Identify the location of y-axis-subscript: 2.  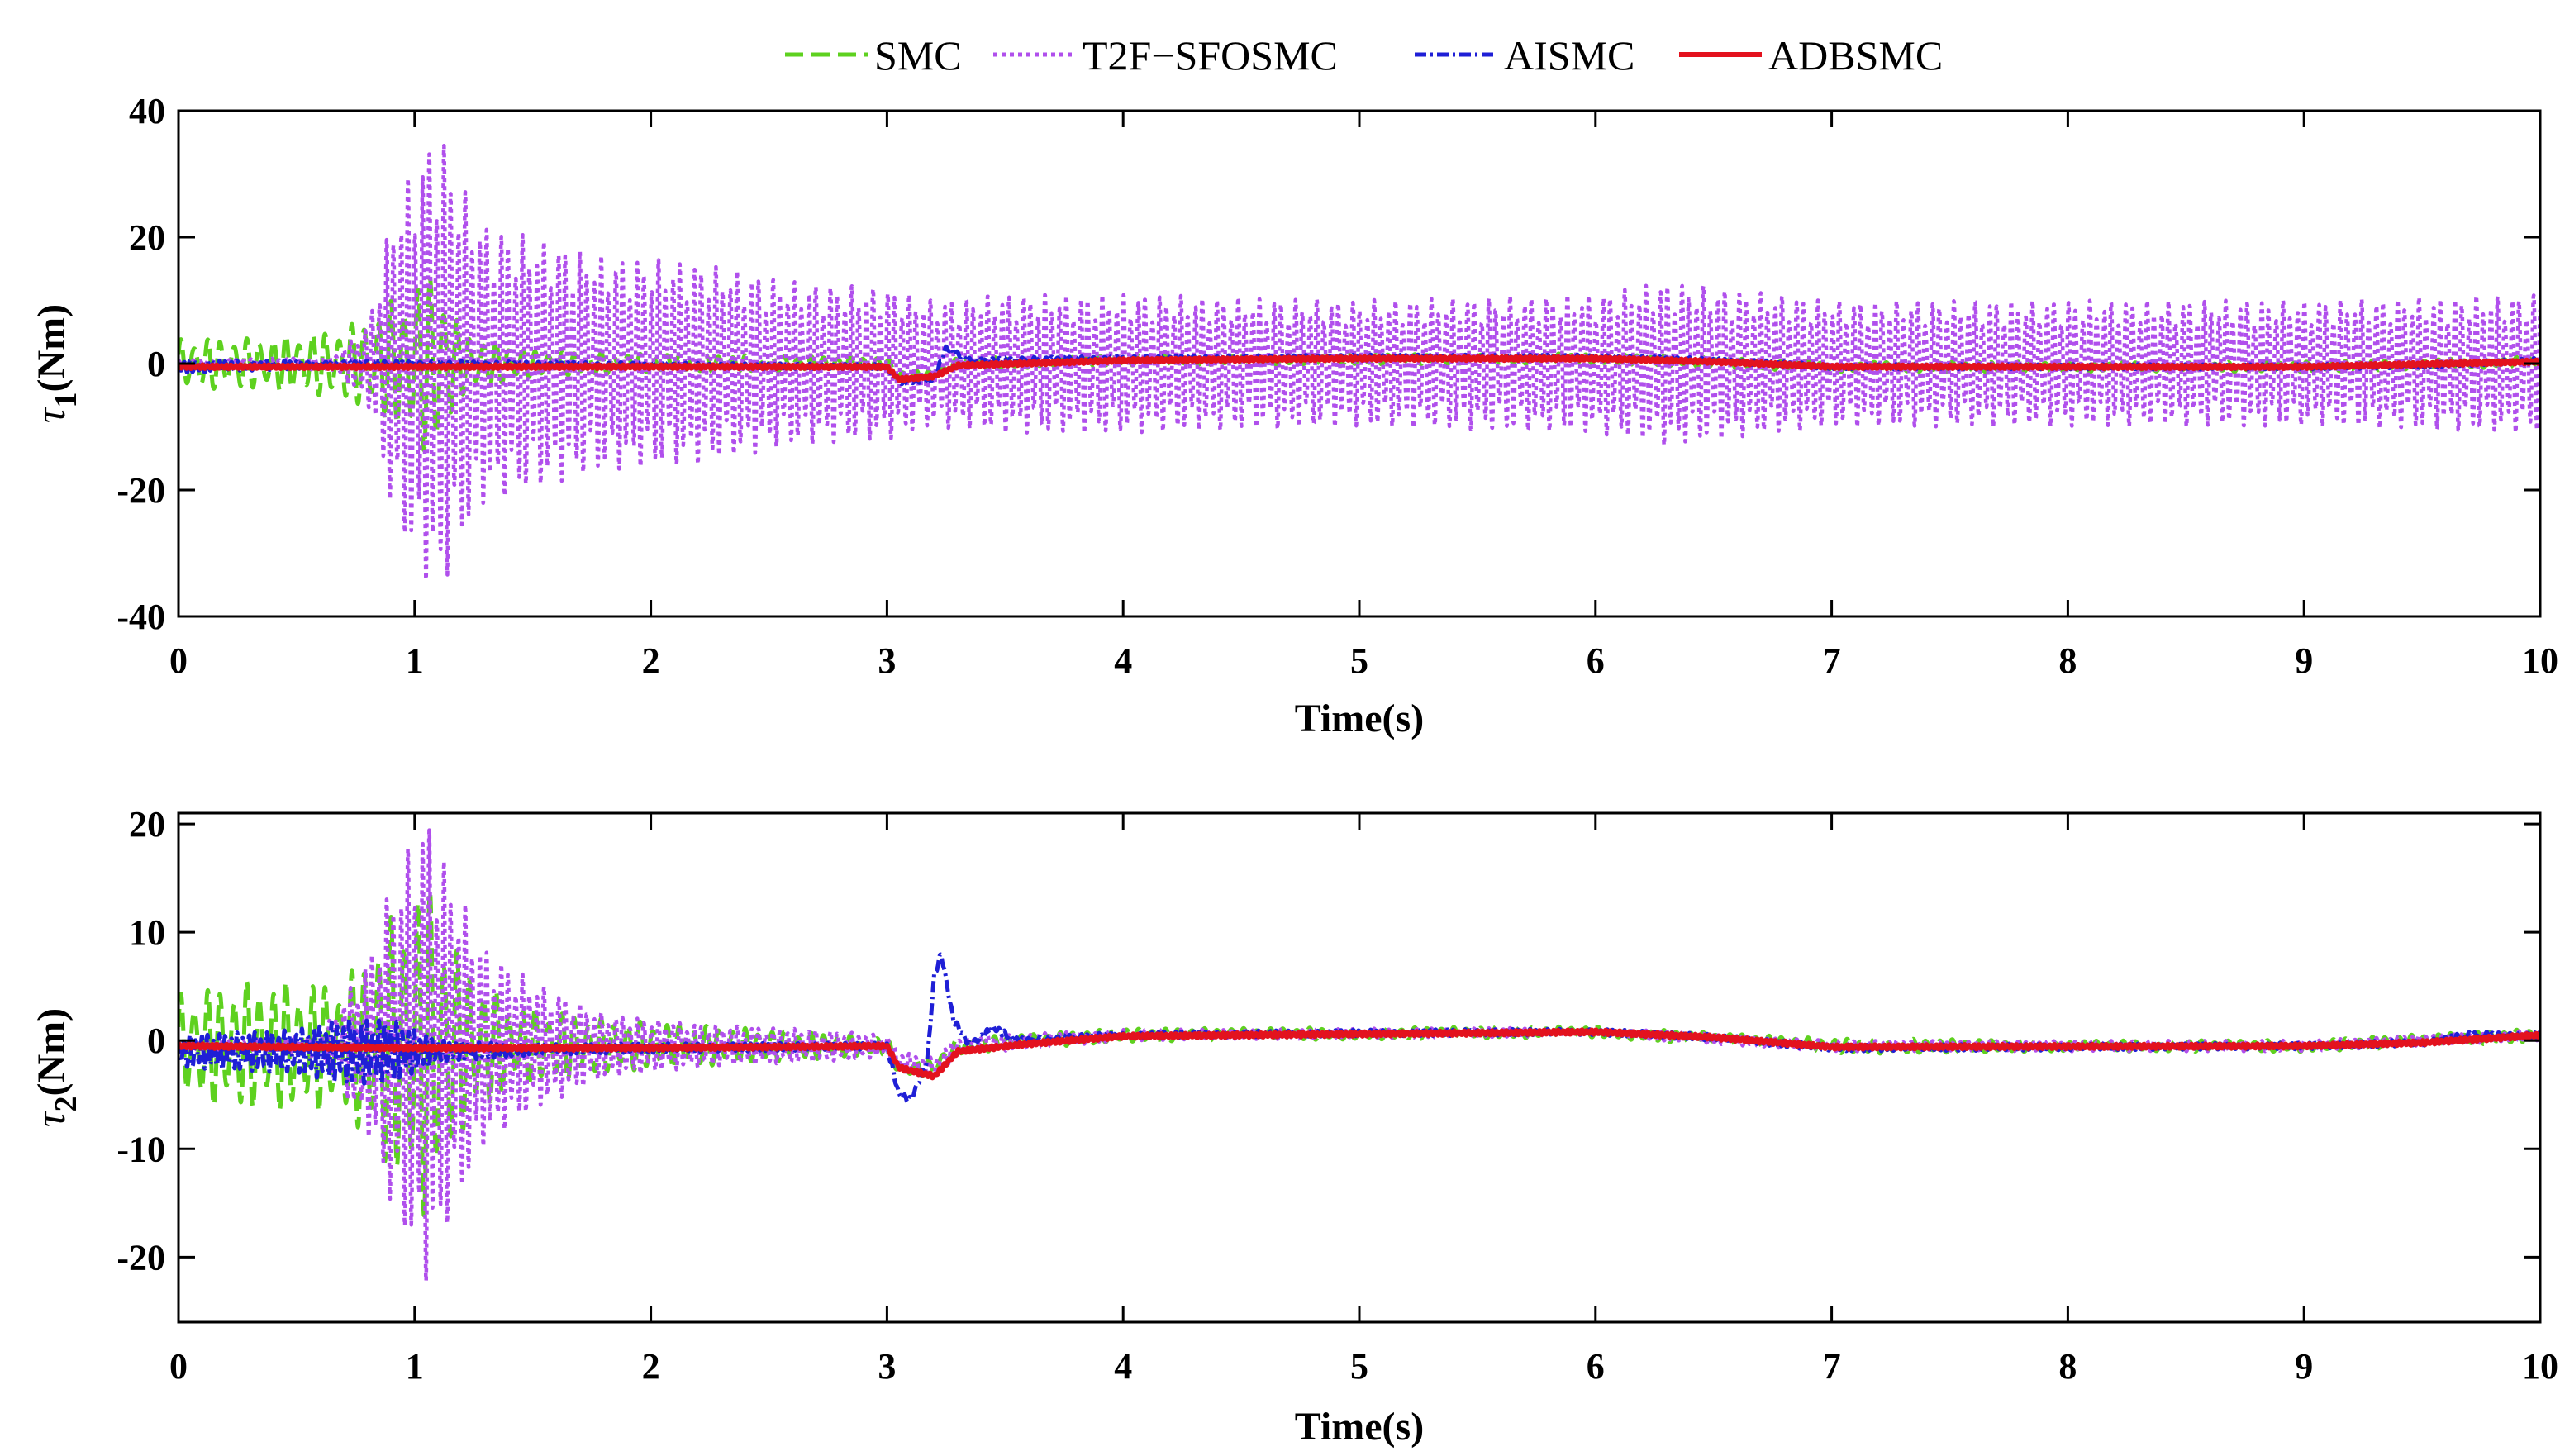
(66, 1104).